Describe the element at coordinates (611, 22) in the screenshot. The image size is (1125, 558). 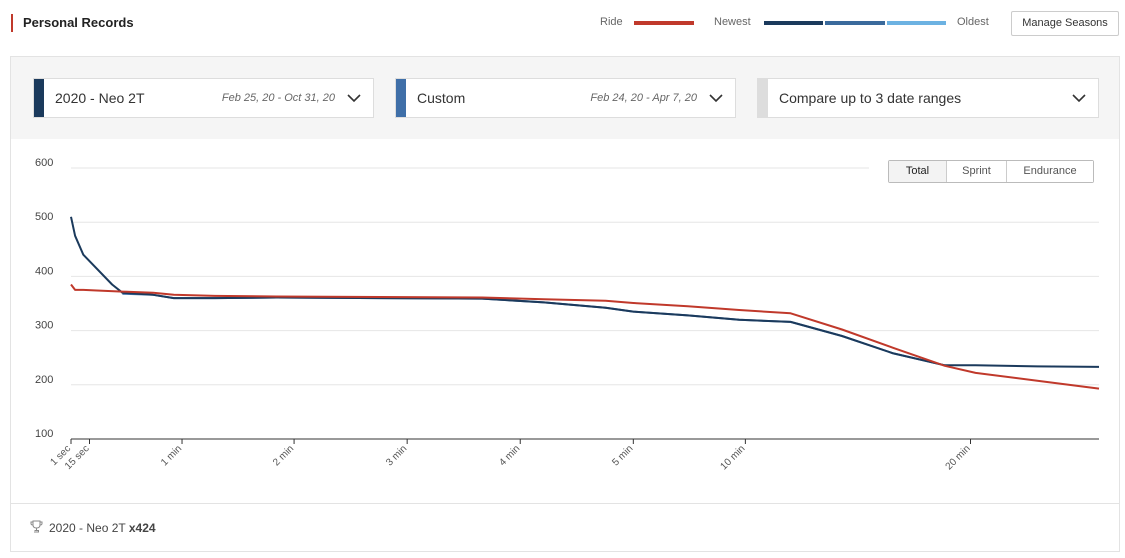
I see `legend-ride-label: Ride` at that location.